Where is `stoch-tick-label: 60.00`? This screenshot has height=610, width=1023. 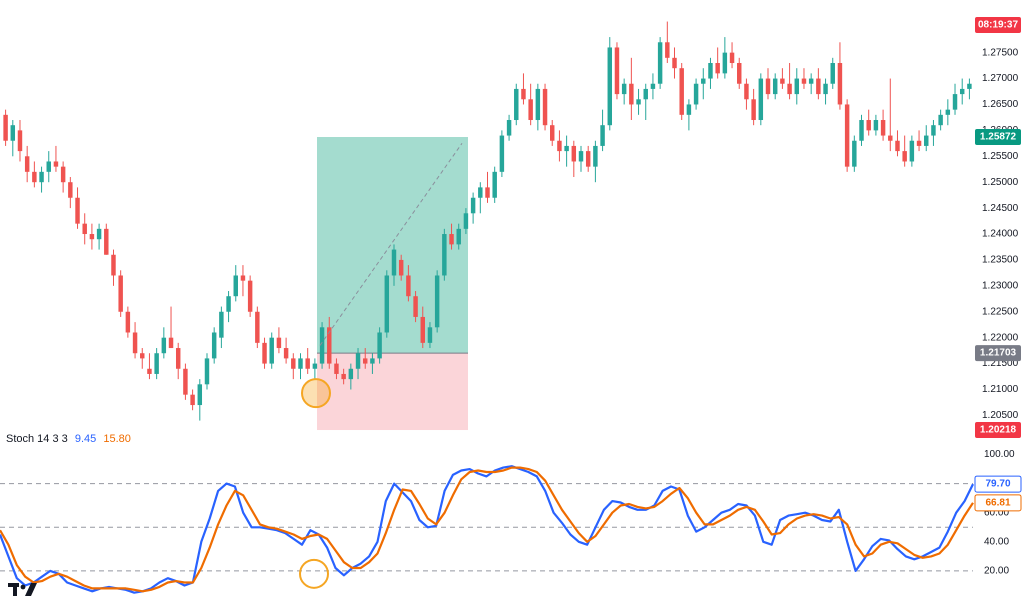 stoch-tick-label: 60.00 is located at coordinates (996, 512).